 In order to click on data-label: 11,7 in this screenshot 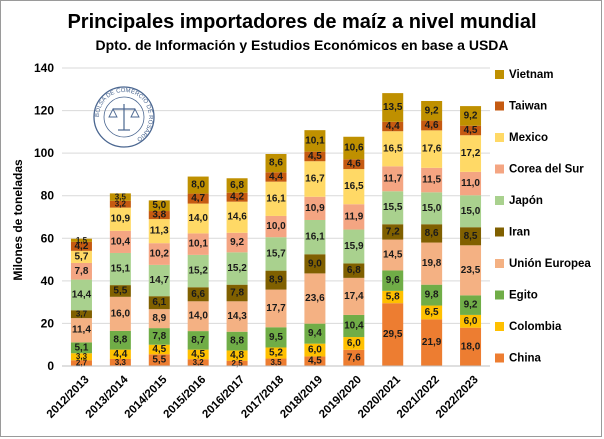, I will do `click(392, 178)`.